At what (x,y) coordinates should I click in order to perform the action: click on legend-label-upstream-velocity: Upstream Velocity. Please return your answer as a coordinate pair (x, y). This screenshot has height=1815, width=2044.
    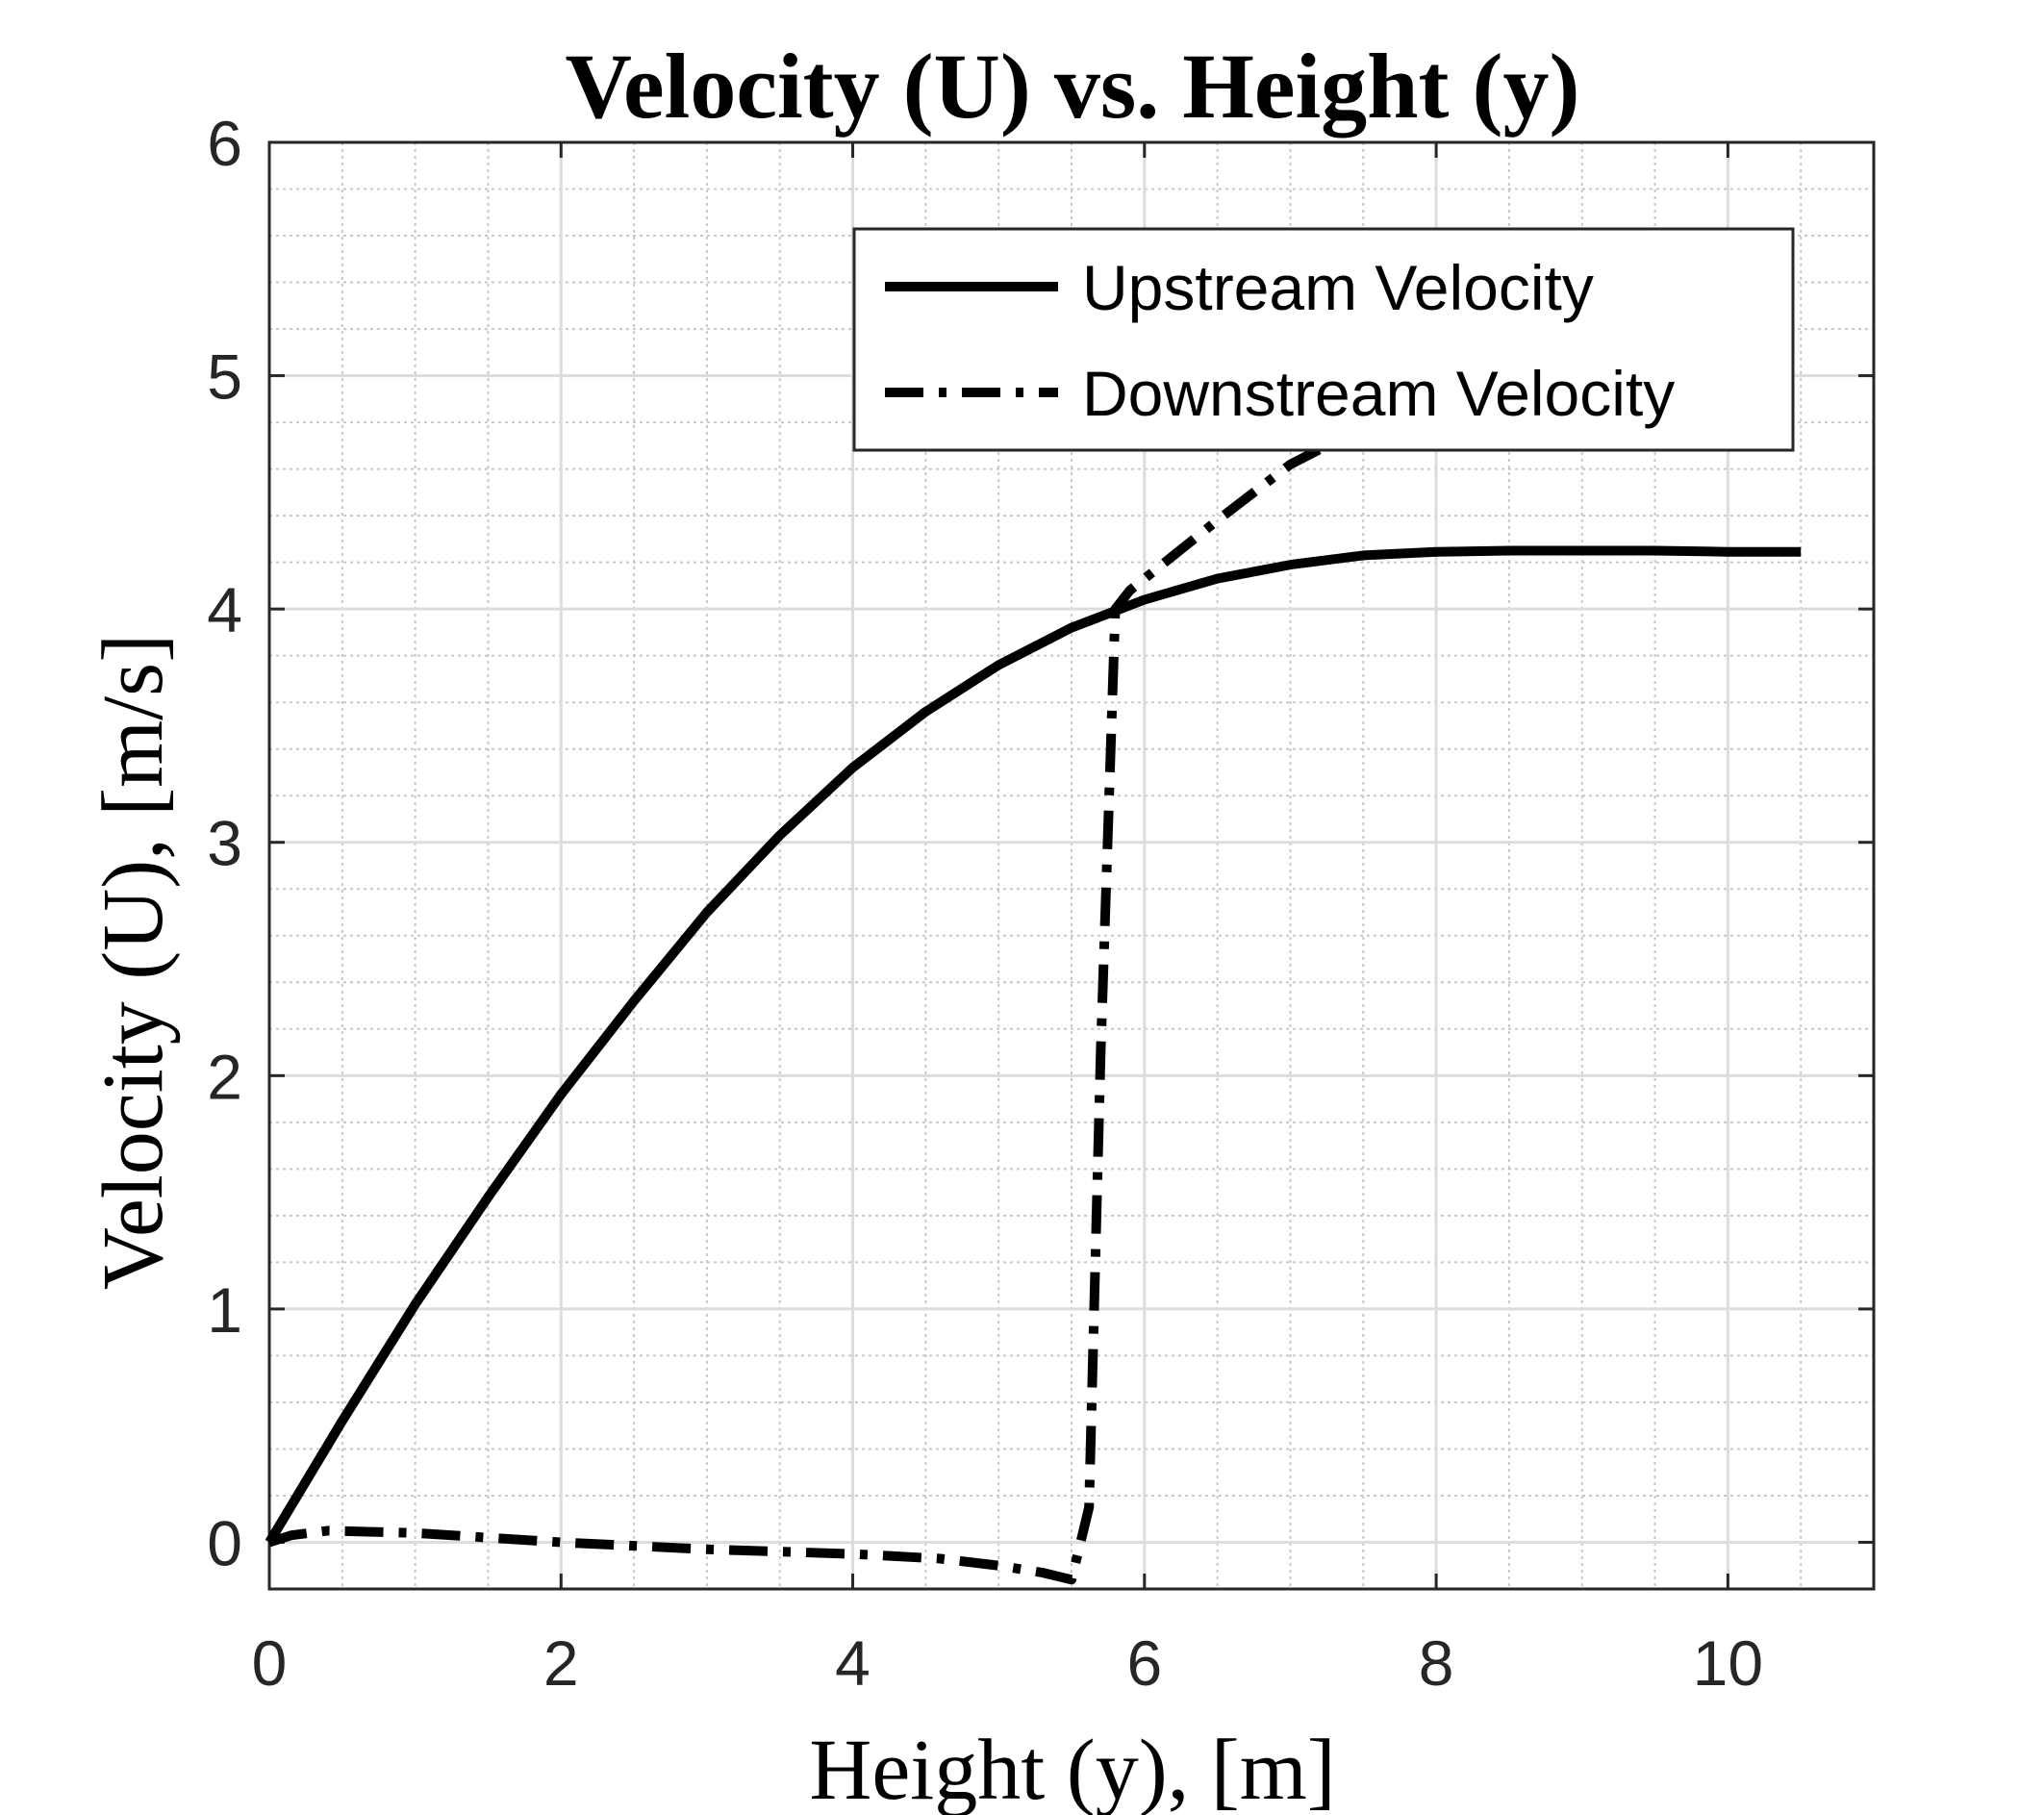
    Looking at the image, I should click on (1338, 287).